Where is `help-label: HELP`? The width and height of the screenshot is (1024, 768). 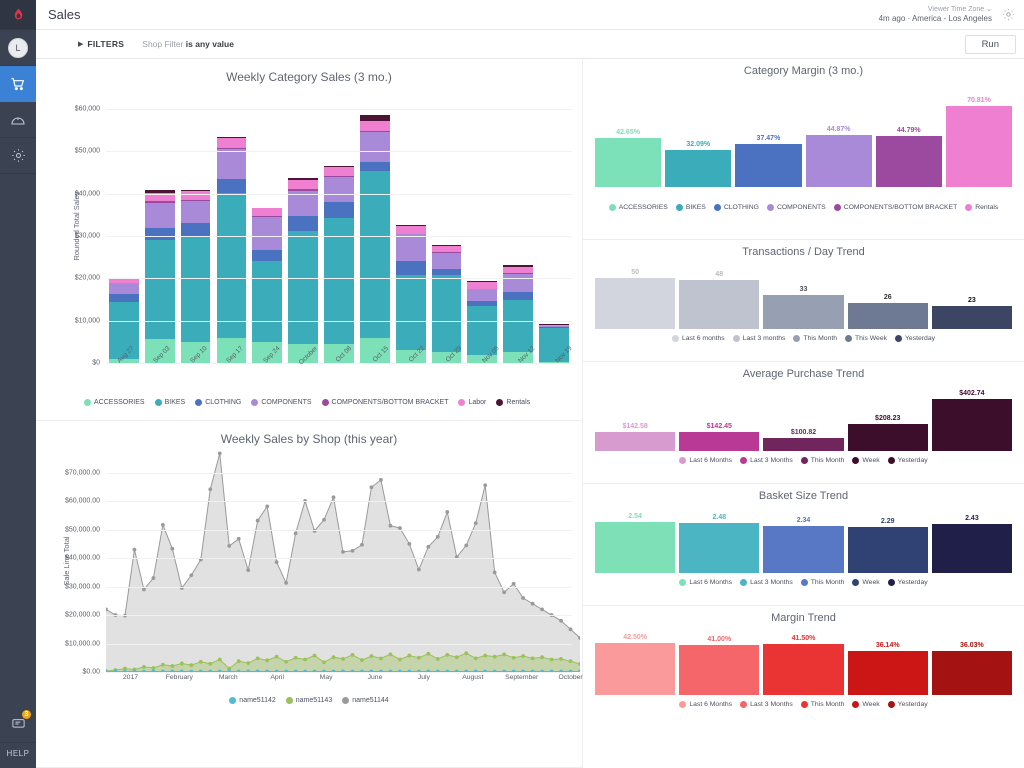 help-label: HELP is located at coordinates (18, 755).